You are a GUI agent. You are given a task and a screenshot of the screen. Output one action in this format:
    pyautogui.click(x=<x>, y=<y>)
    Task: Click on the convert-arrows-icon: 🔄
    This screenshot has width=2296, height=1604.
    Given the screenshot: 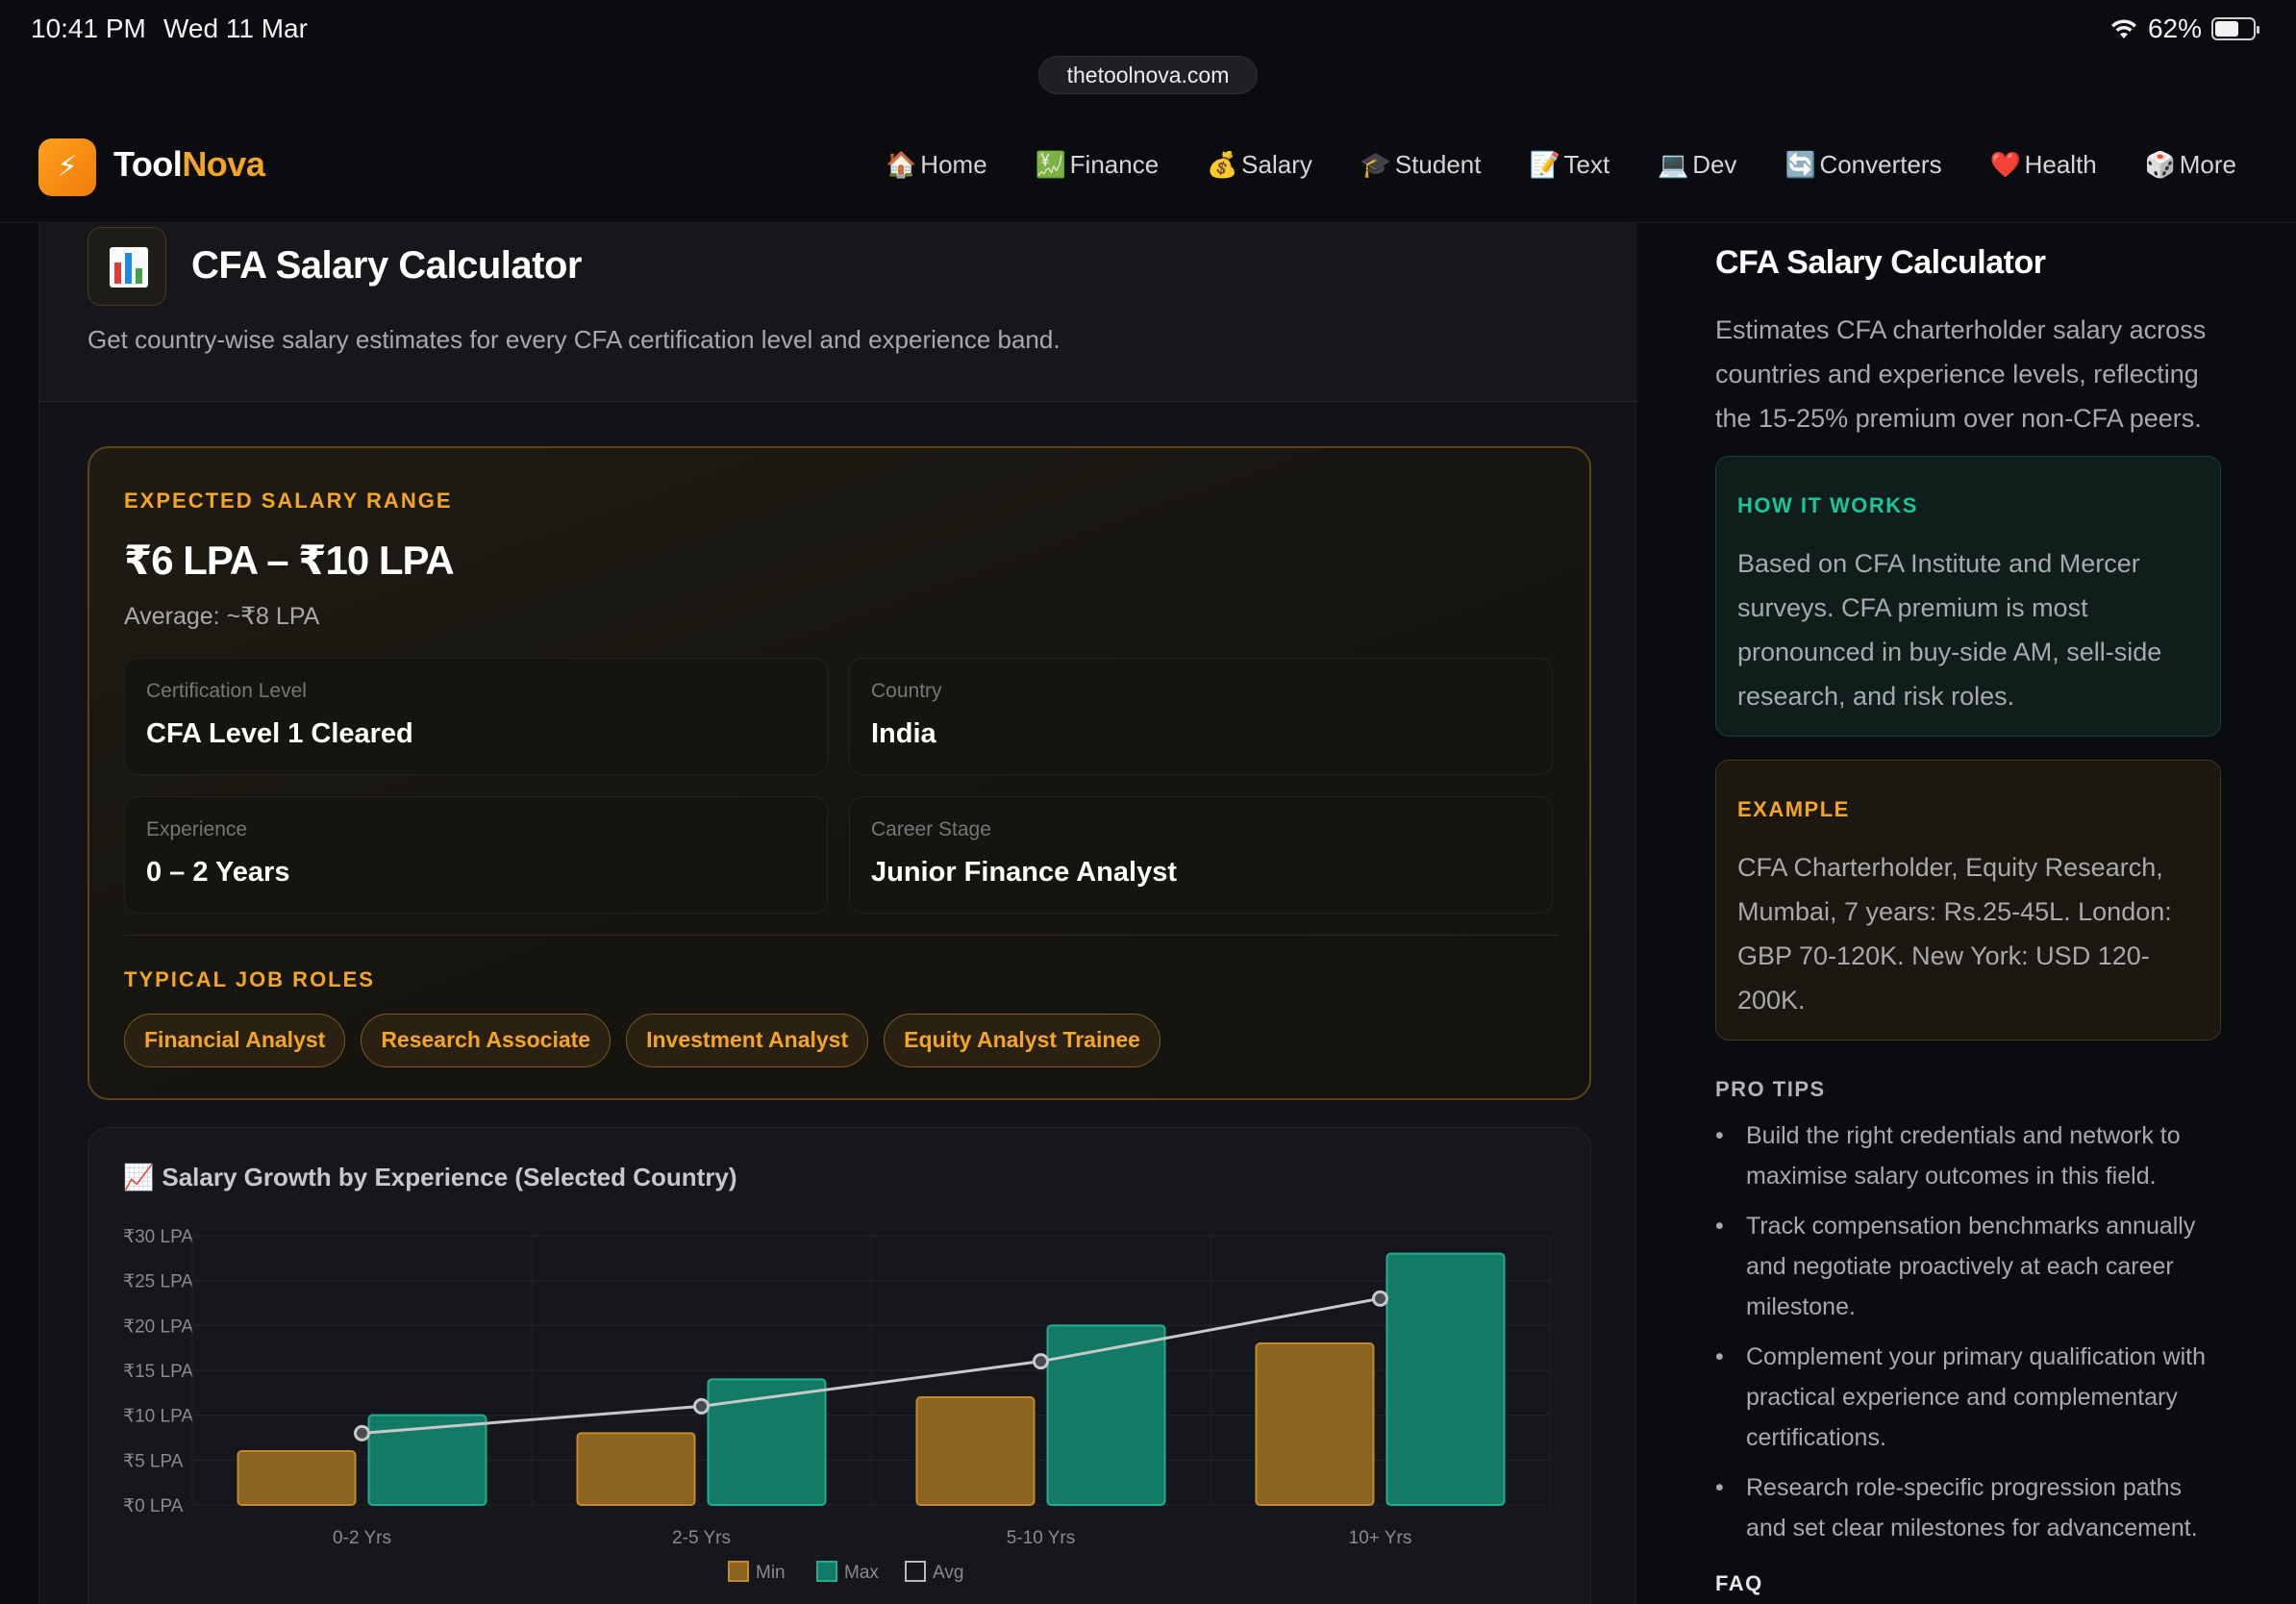 What is the action you would take?
    pyautogui.click(x=1800, y=164)
    